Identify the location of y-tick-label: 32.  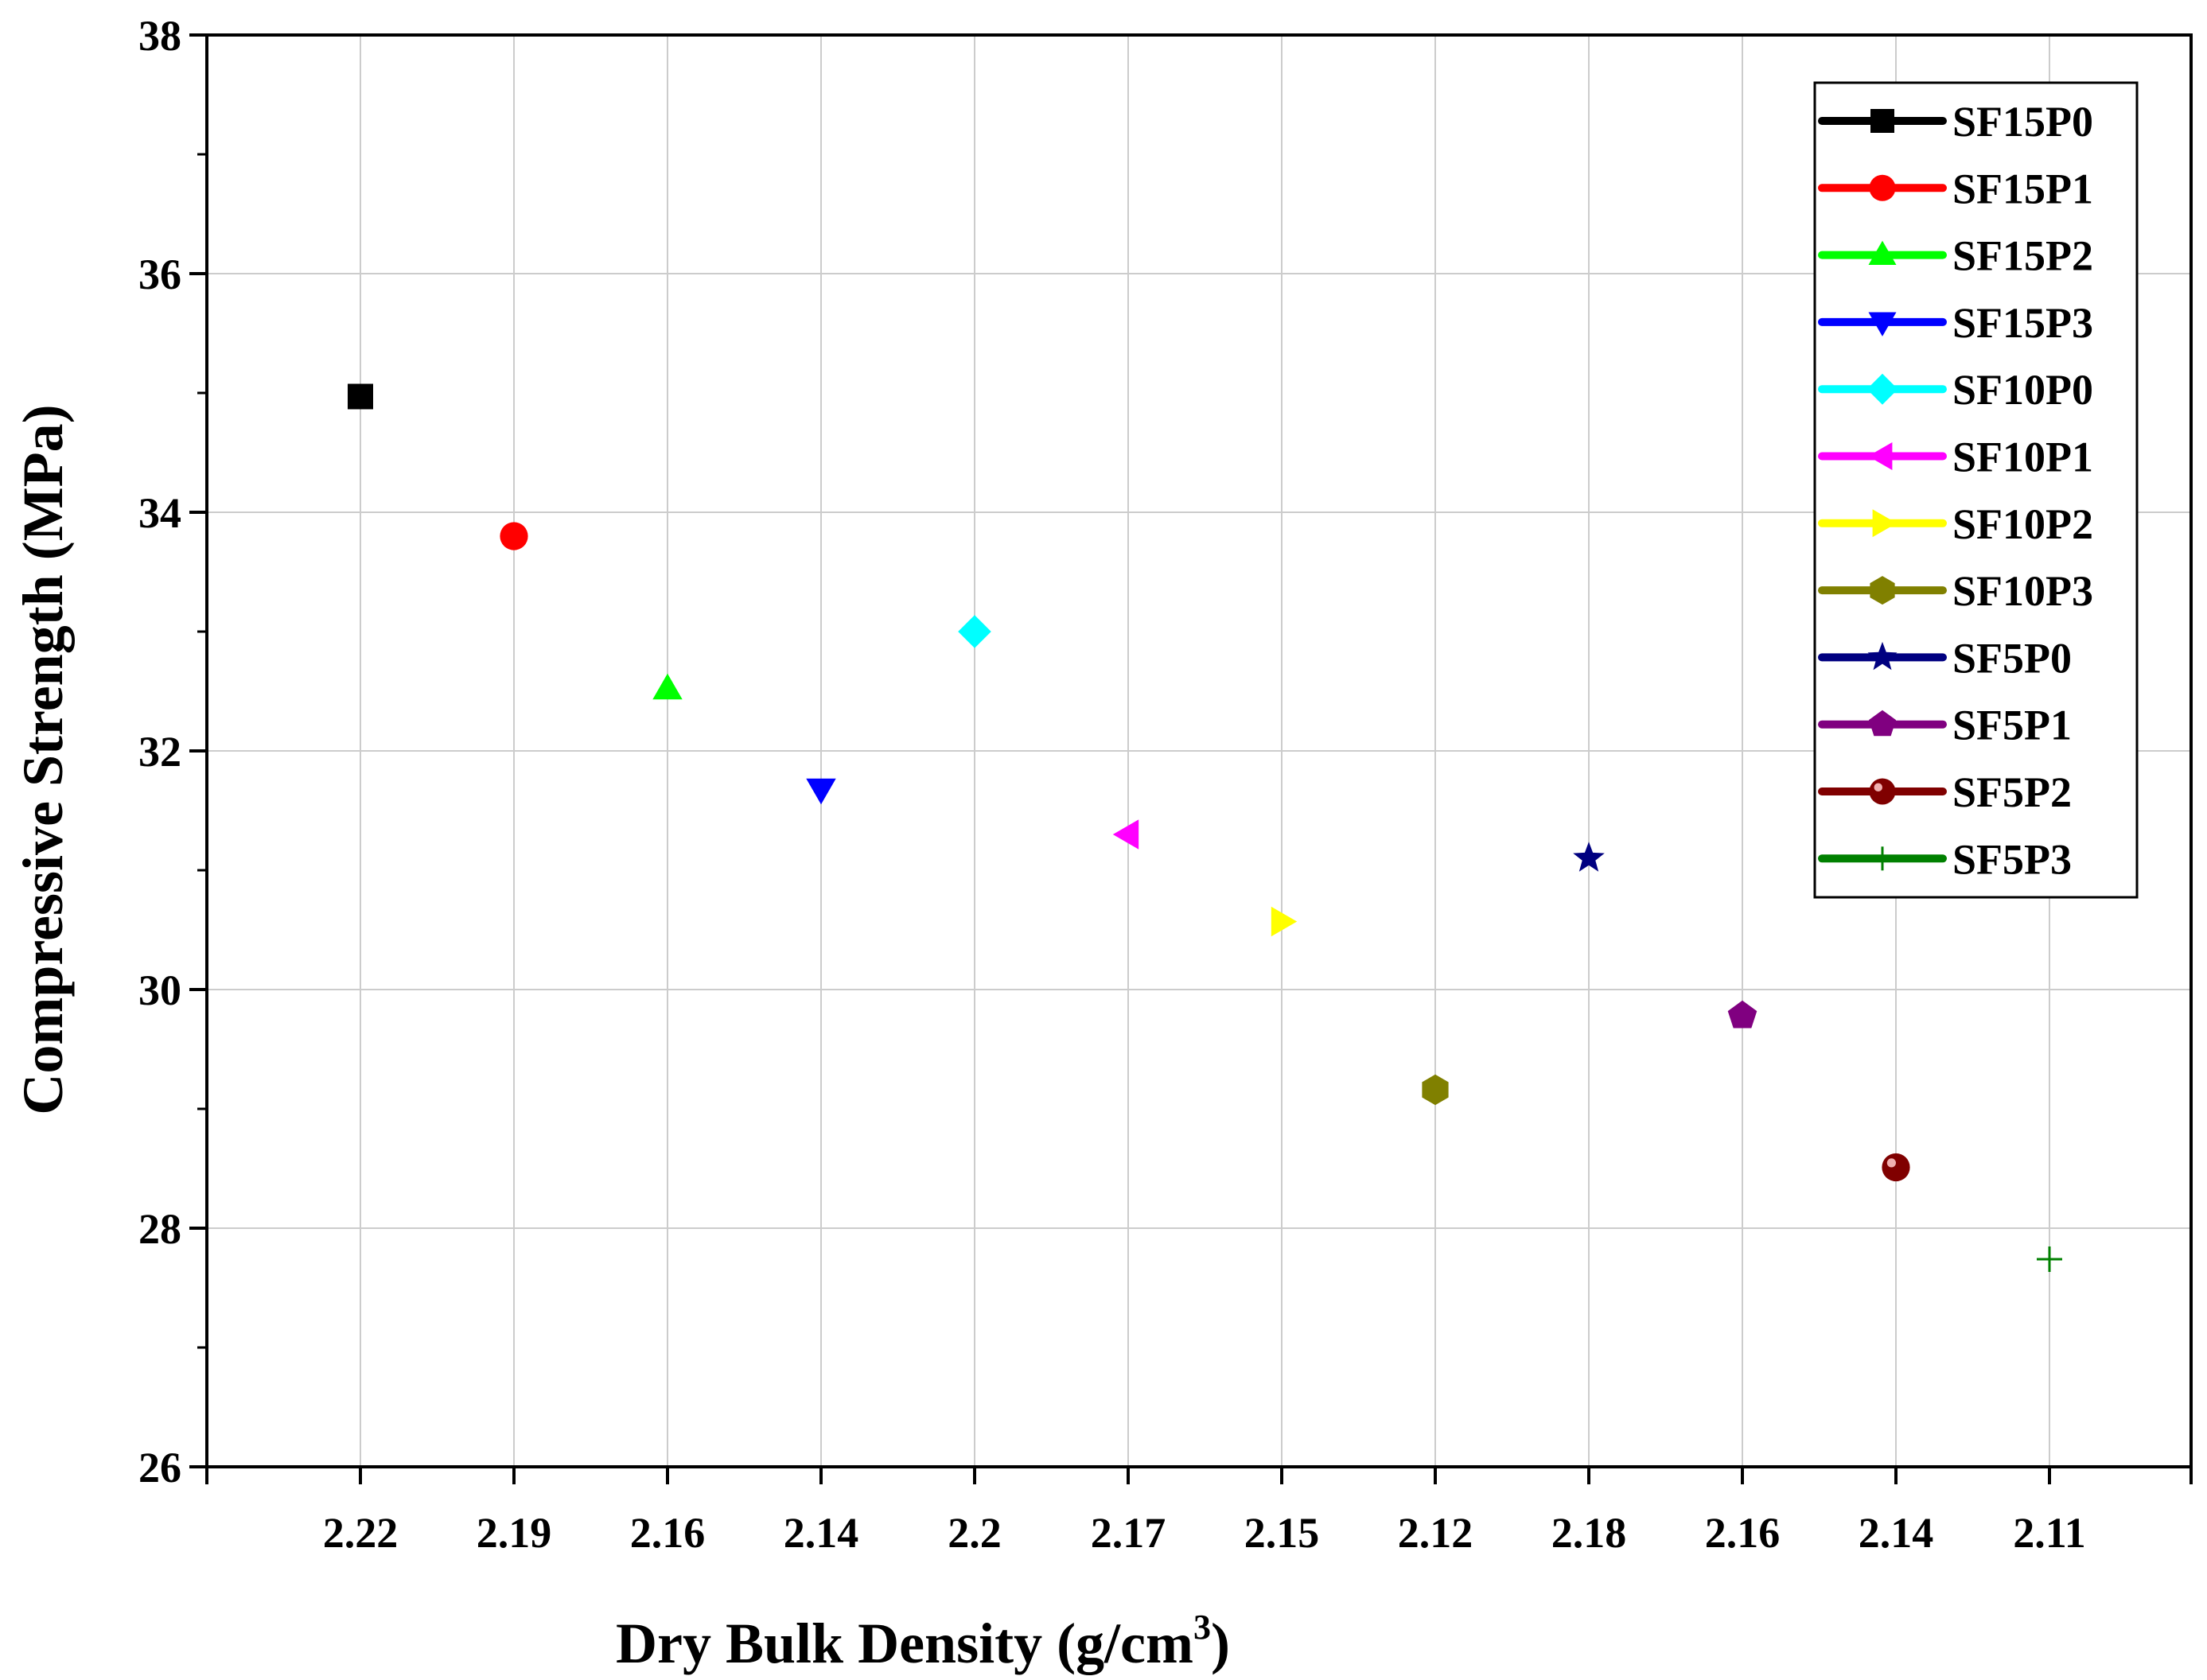
(159, 752).